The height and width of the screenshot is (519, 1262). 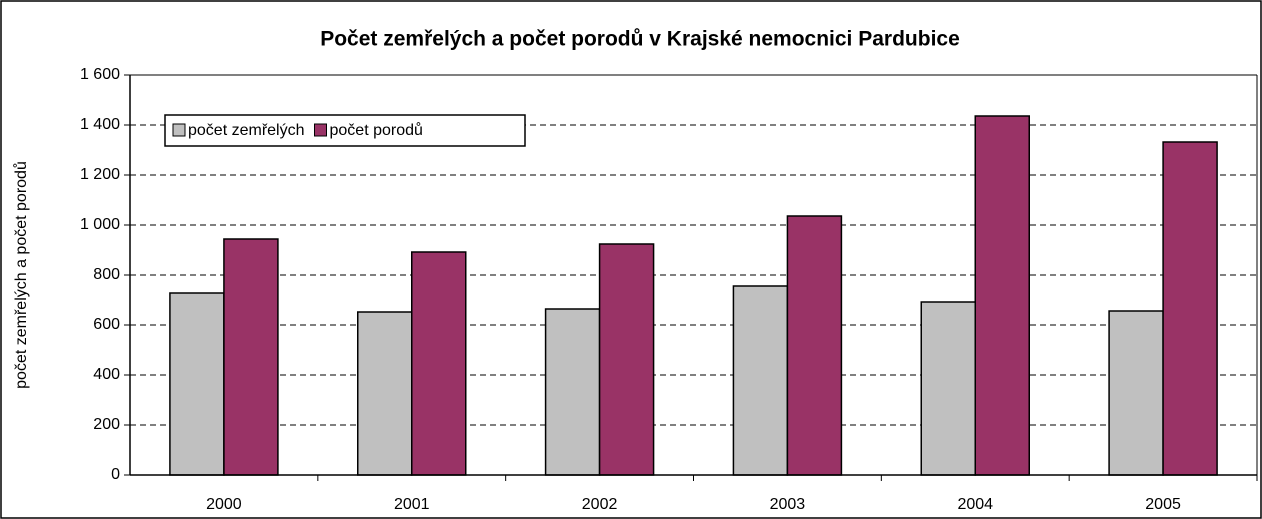 What do you see at coordinates (100, 124) in the screenshot?
I see `y-tick-label: 1 400` at bounding box center [100, 124].